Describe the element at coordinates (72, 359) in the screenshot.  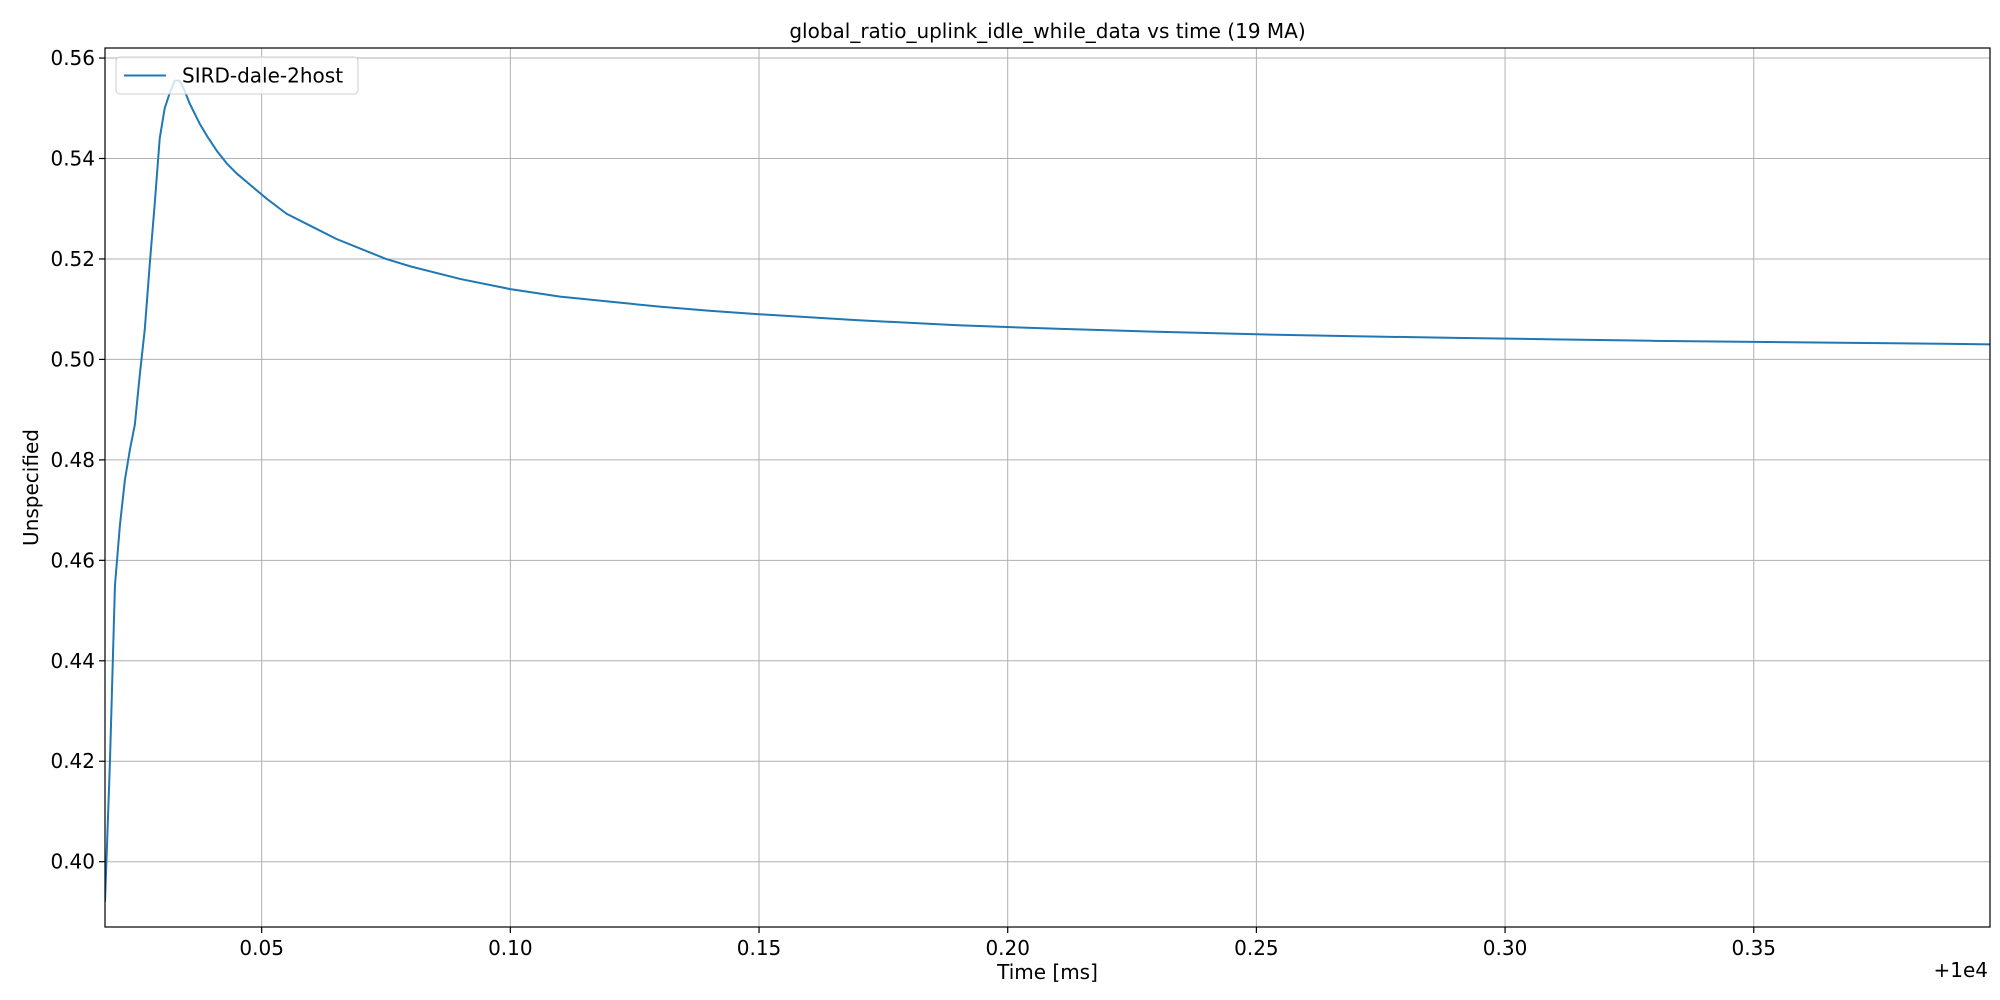
I see `y-tick-label: 0.50` at that location.